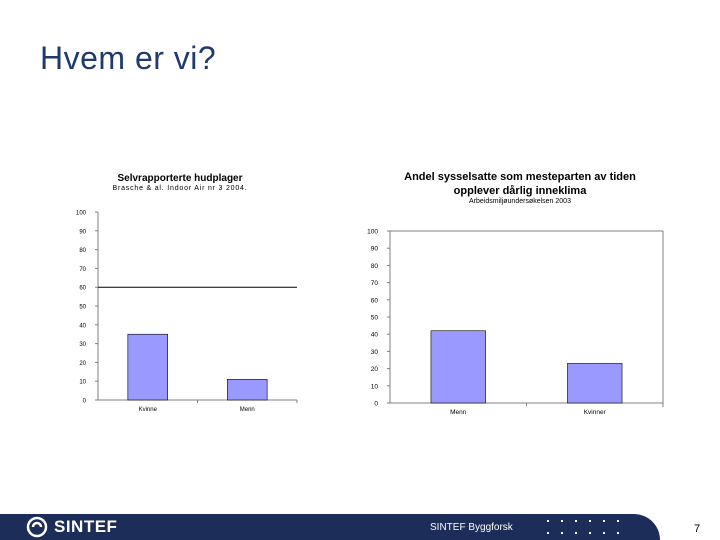 The width and height of the screenshot is (720, 540). I want to click on sintef-logo: SINTEF, so click(71, 527).